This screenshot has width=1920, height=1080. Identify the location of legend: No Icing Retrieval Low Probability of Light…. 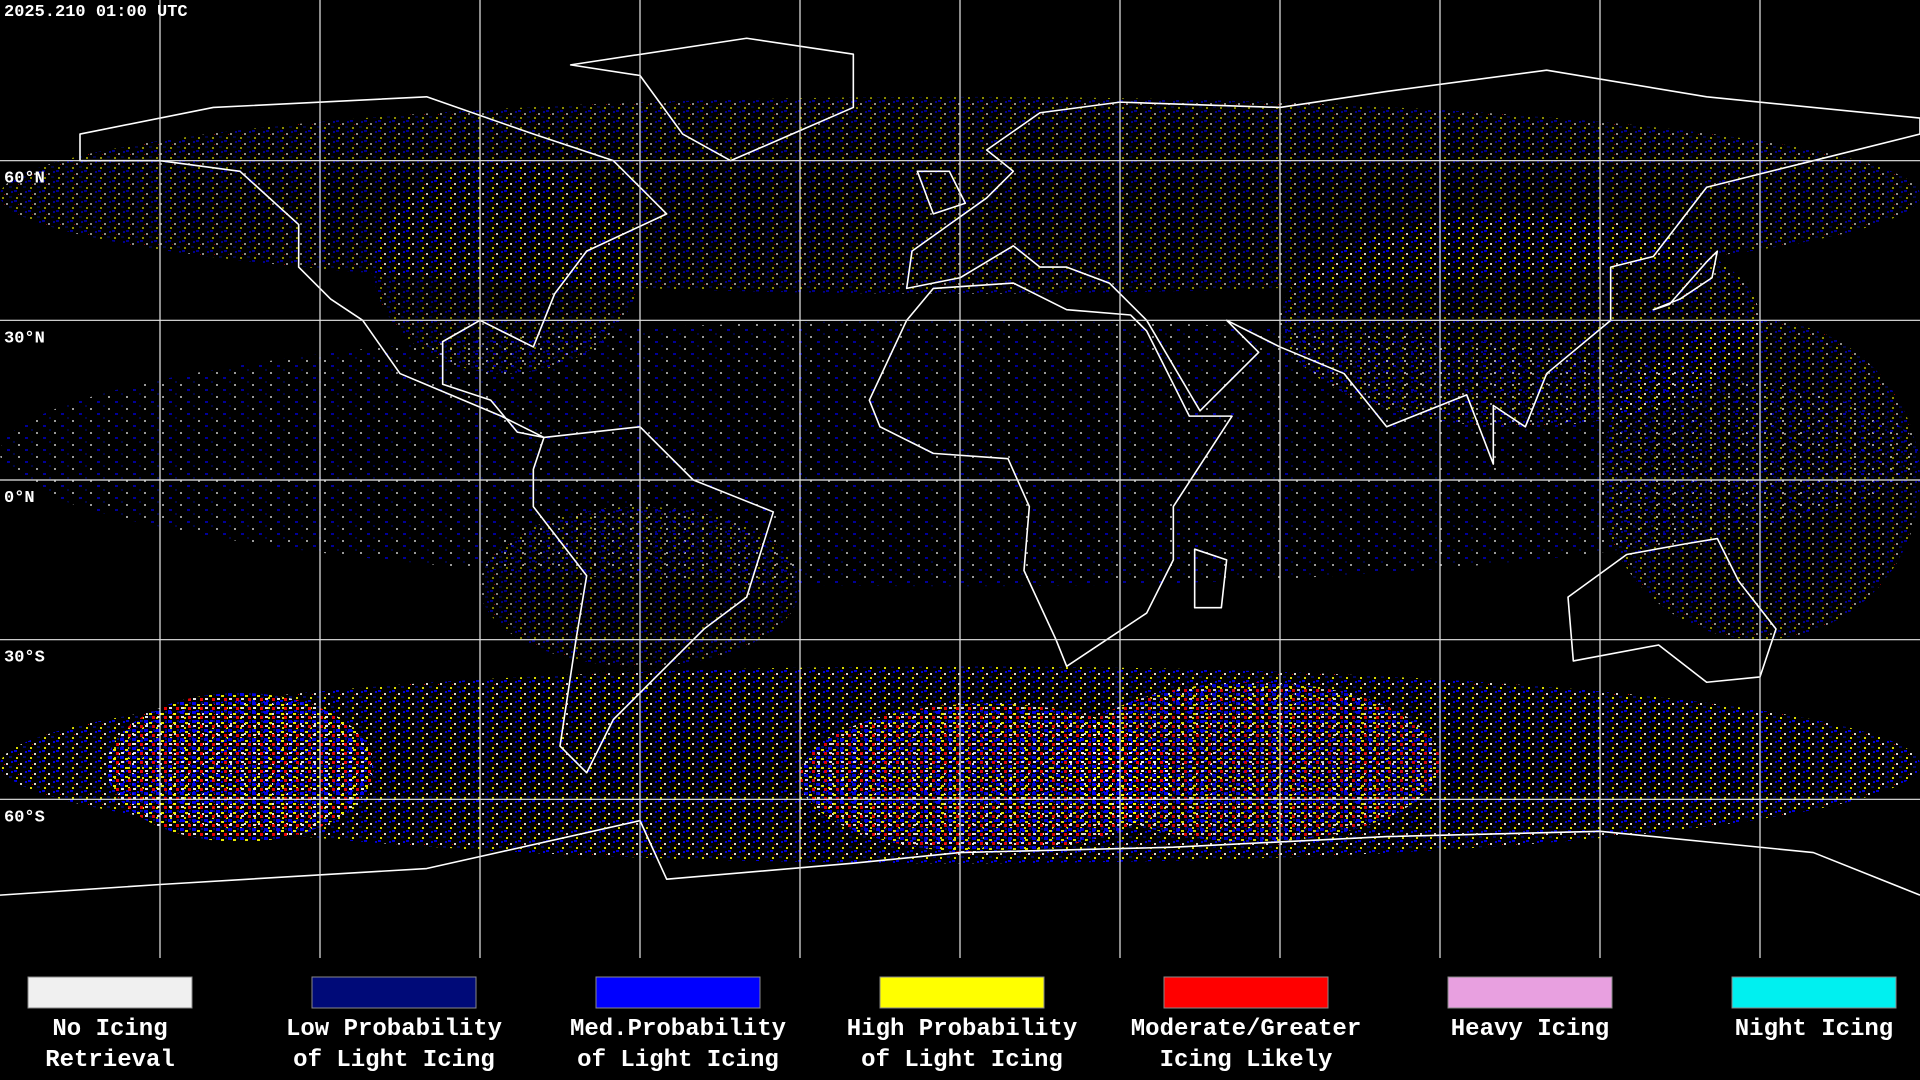
(962, 1025).